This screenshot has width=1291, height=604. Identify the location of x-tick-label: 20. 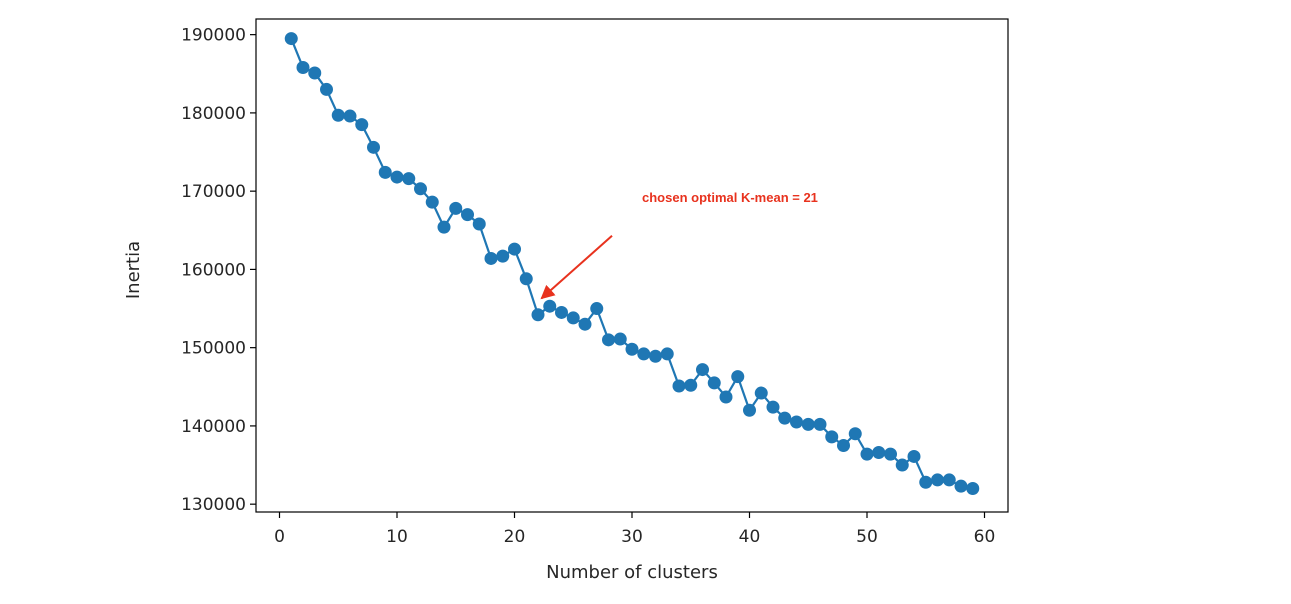
(515, 537).